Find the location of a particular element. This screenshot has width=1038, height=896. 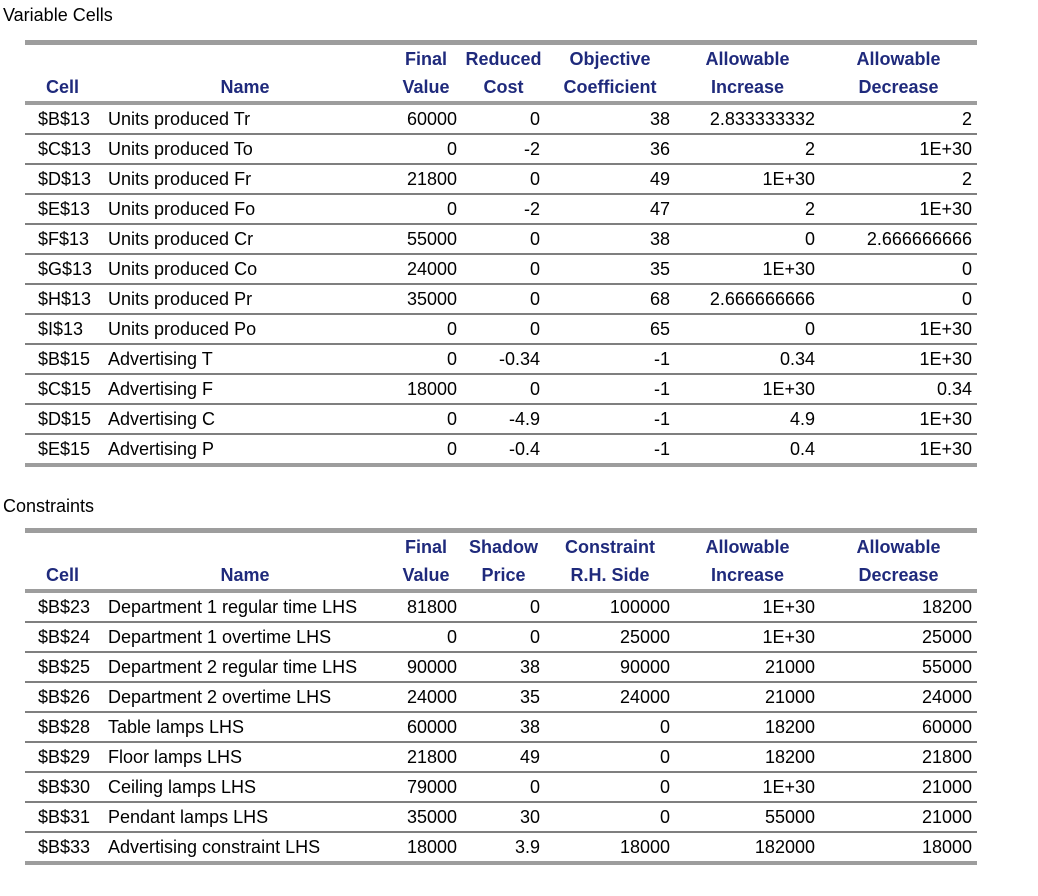

cell-cell: $B$24 is located at coordinates (62, 637).